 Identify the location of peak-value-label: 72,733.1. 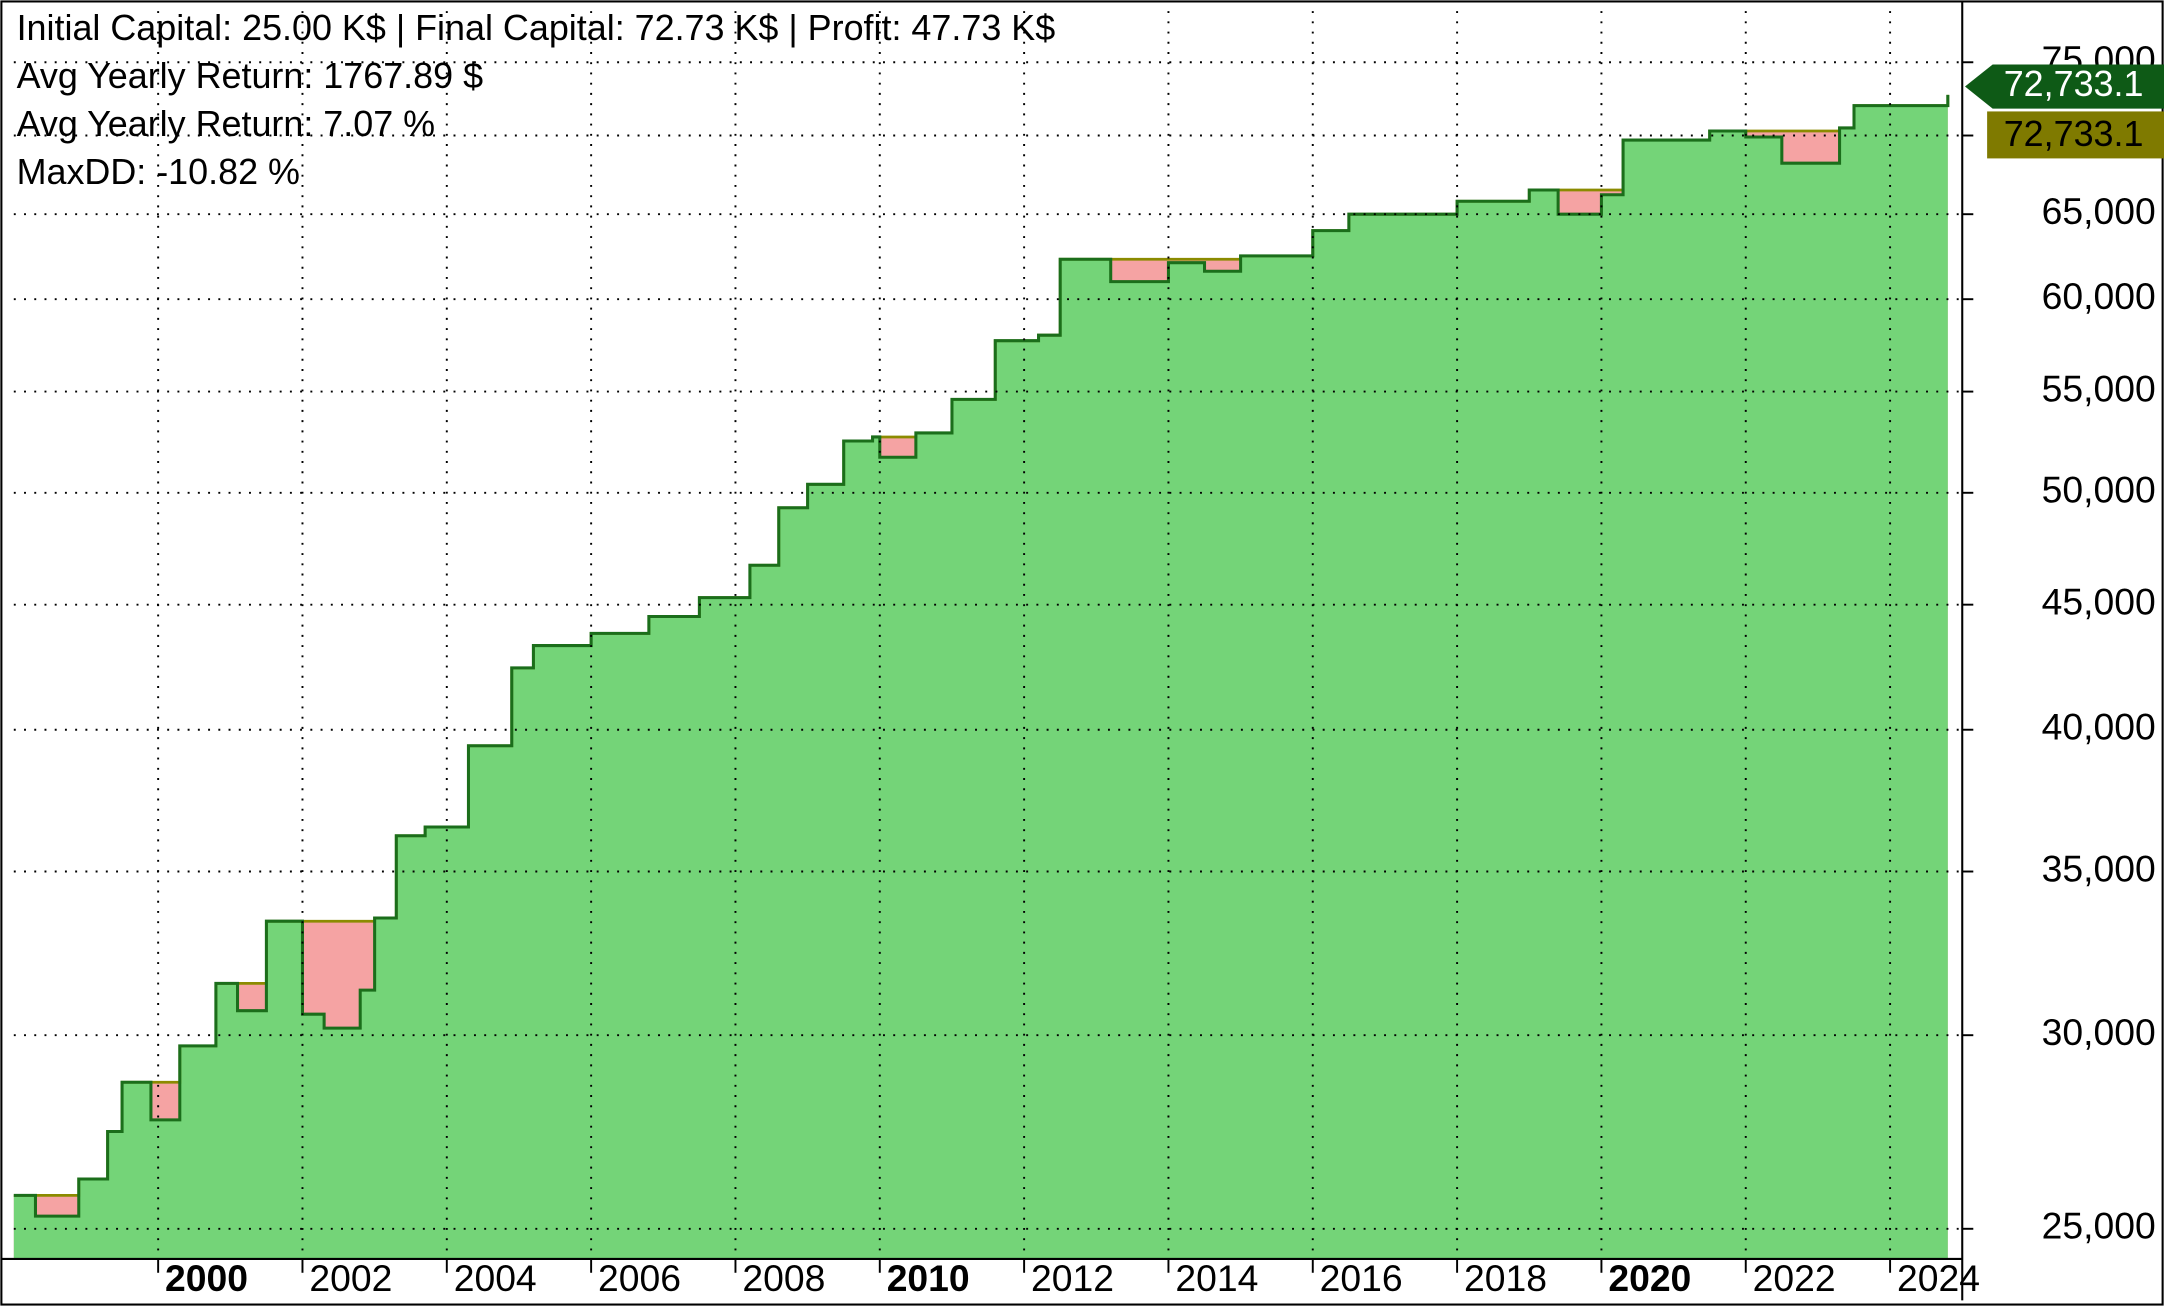
(2074, 133).